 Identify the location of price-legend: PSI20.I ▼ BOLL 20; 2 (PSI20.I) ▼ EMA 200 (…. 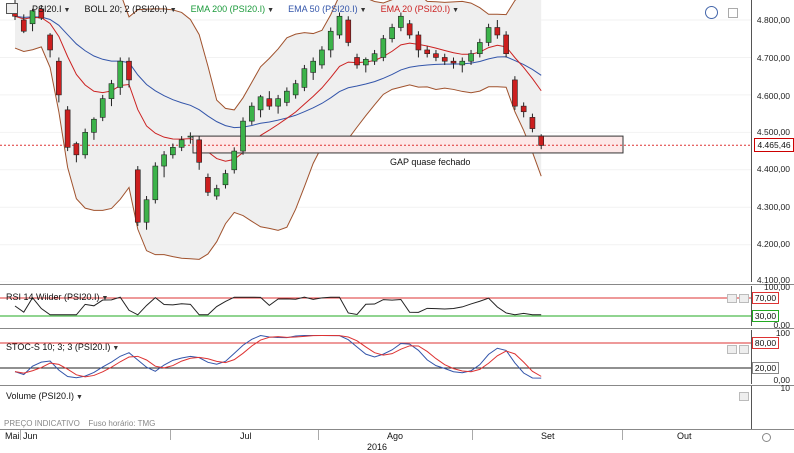
(232, 8).